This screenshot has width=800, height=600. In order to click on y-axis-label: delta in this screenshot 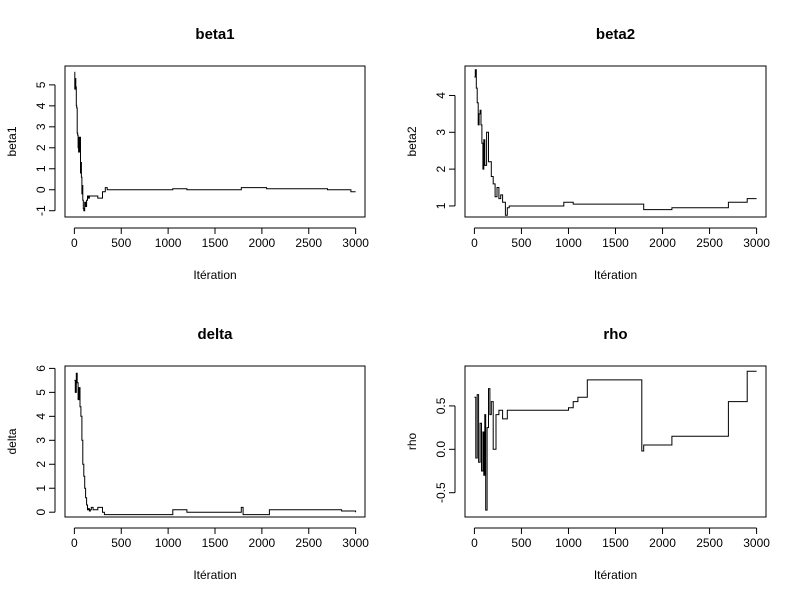, I will do `click(12, 441)`.